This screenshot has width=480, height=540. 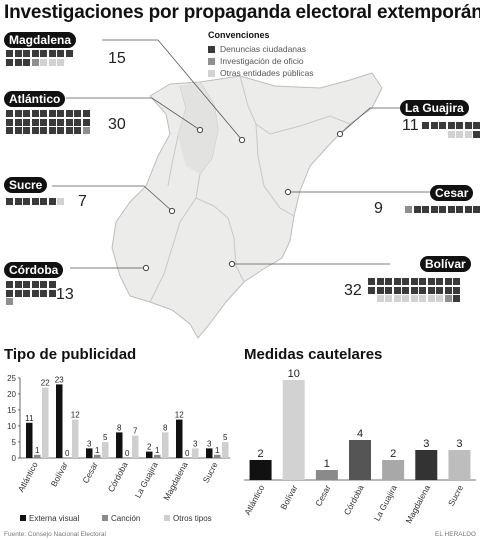 What do you see at coordinates (11, 378) in the screenshot?
I see `y-tick-label: 25` at bounding box center [11, 378].